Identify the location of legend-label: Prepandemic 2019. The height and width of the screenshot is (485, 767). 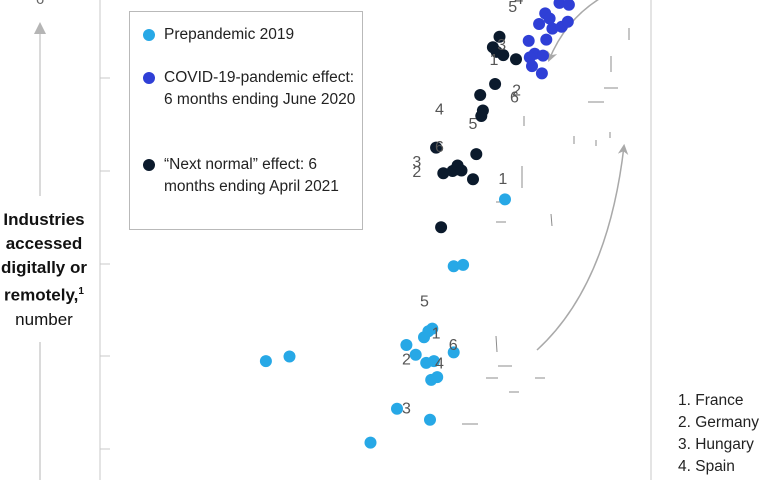
(229, 34).